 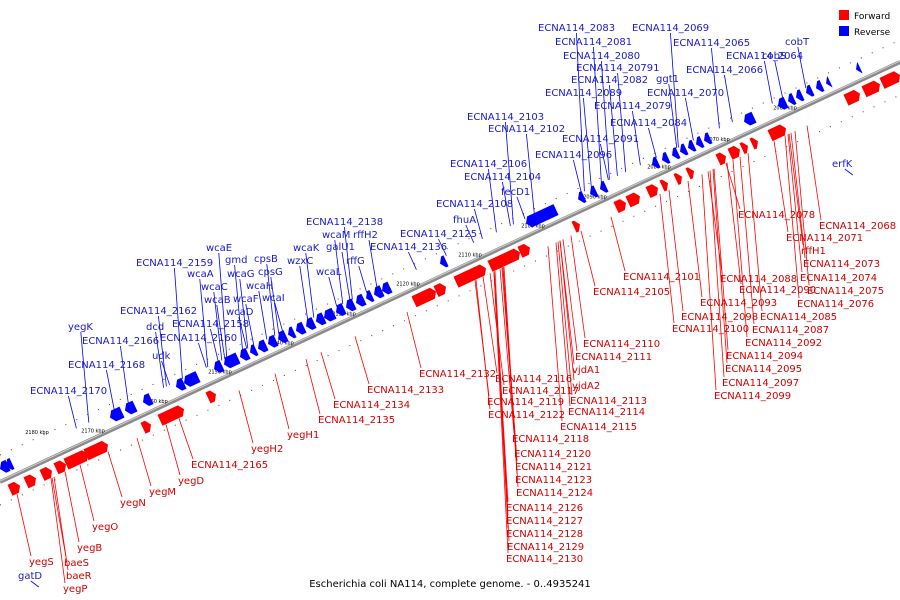 I want to click on reverse-gene-label: wcaA, so click(x=200, y=274).